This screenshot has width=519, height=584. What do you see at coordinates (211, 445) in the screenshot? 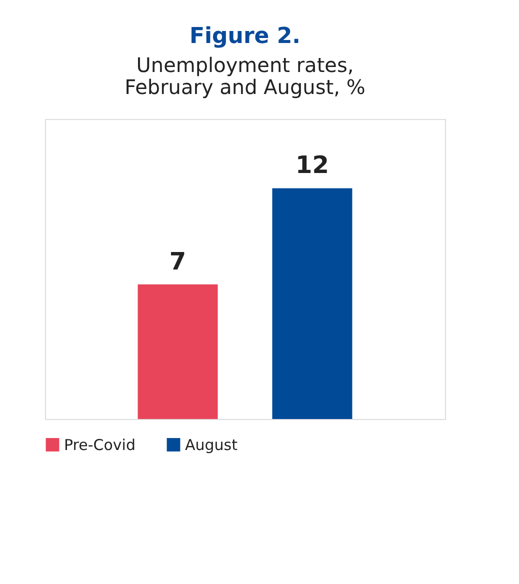
I see `legend-label: August` at bounding box center [211, 445].